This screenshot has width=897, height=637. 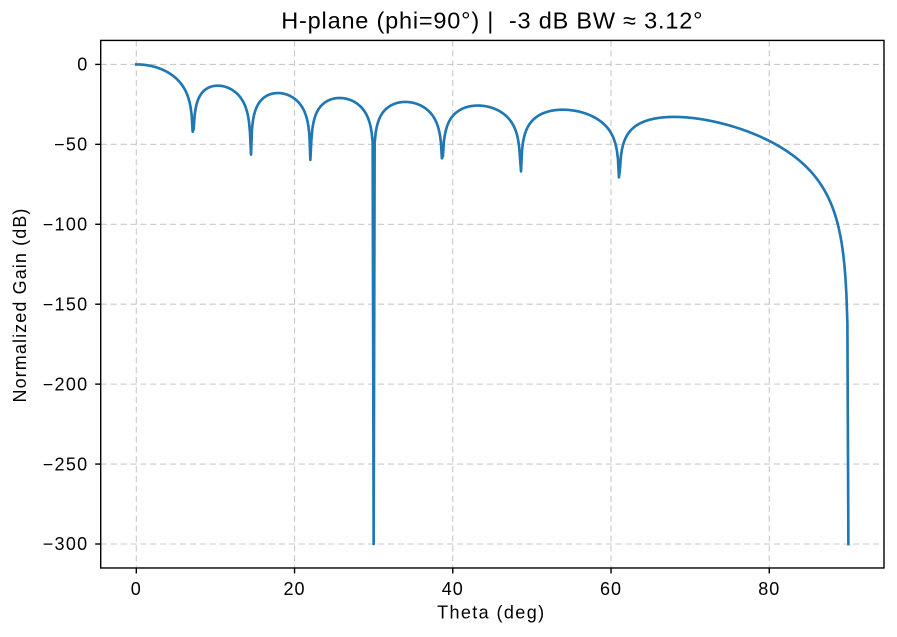 What do you see at coordinates (611, 589) in the screenshot?
I see `svg-text: 60` at bounding box center [611, 589].